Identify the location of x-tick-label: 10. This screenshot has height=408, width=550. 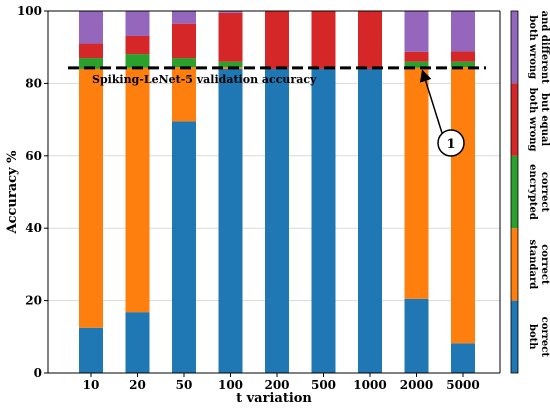
(91, 385).